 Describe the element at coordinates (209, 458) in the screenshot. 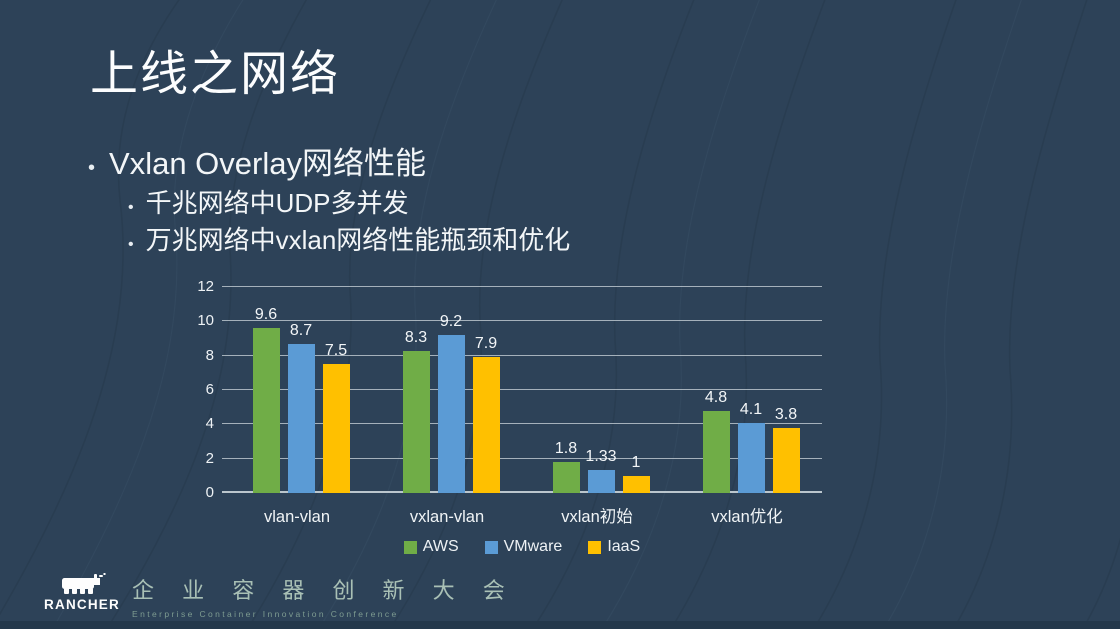

I see `y-axis-tick-label: 2` at that location.